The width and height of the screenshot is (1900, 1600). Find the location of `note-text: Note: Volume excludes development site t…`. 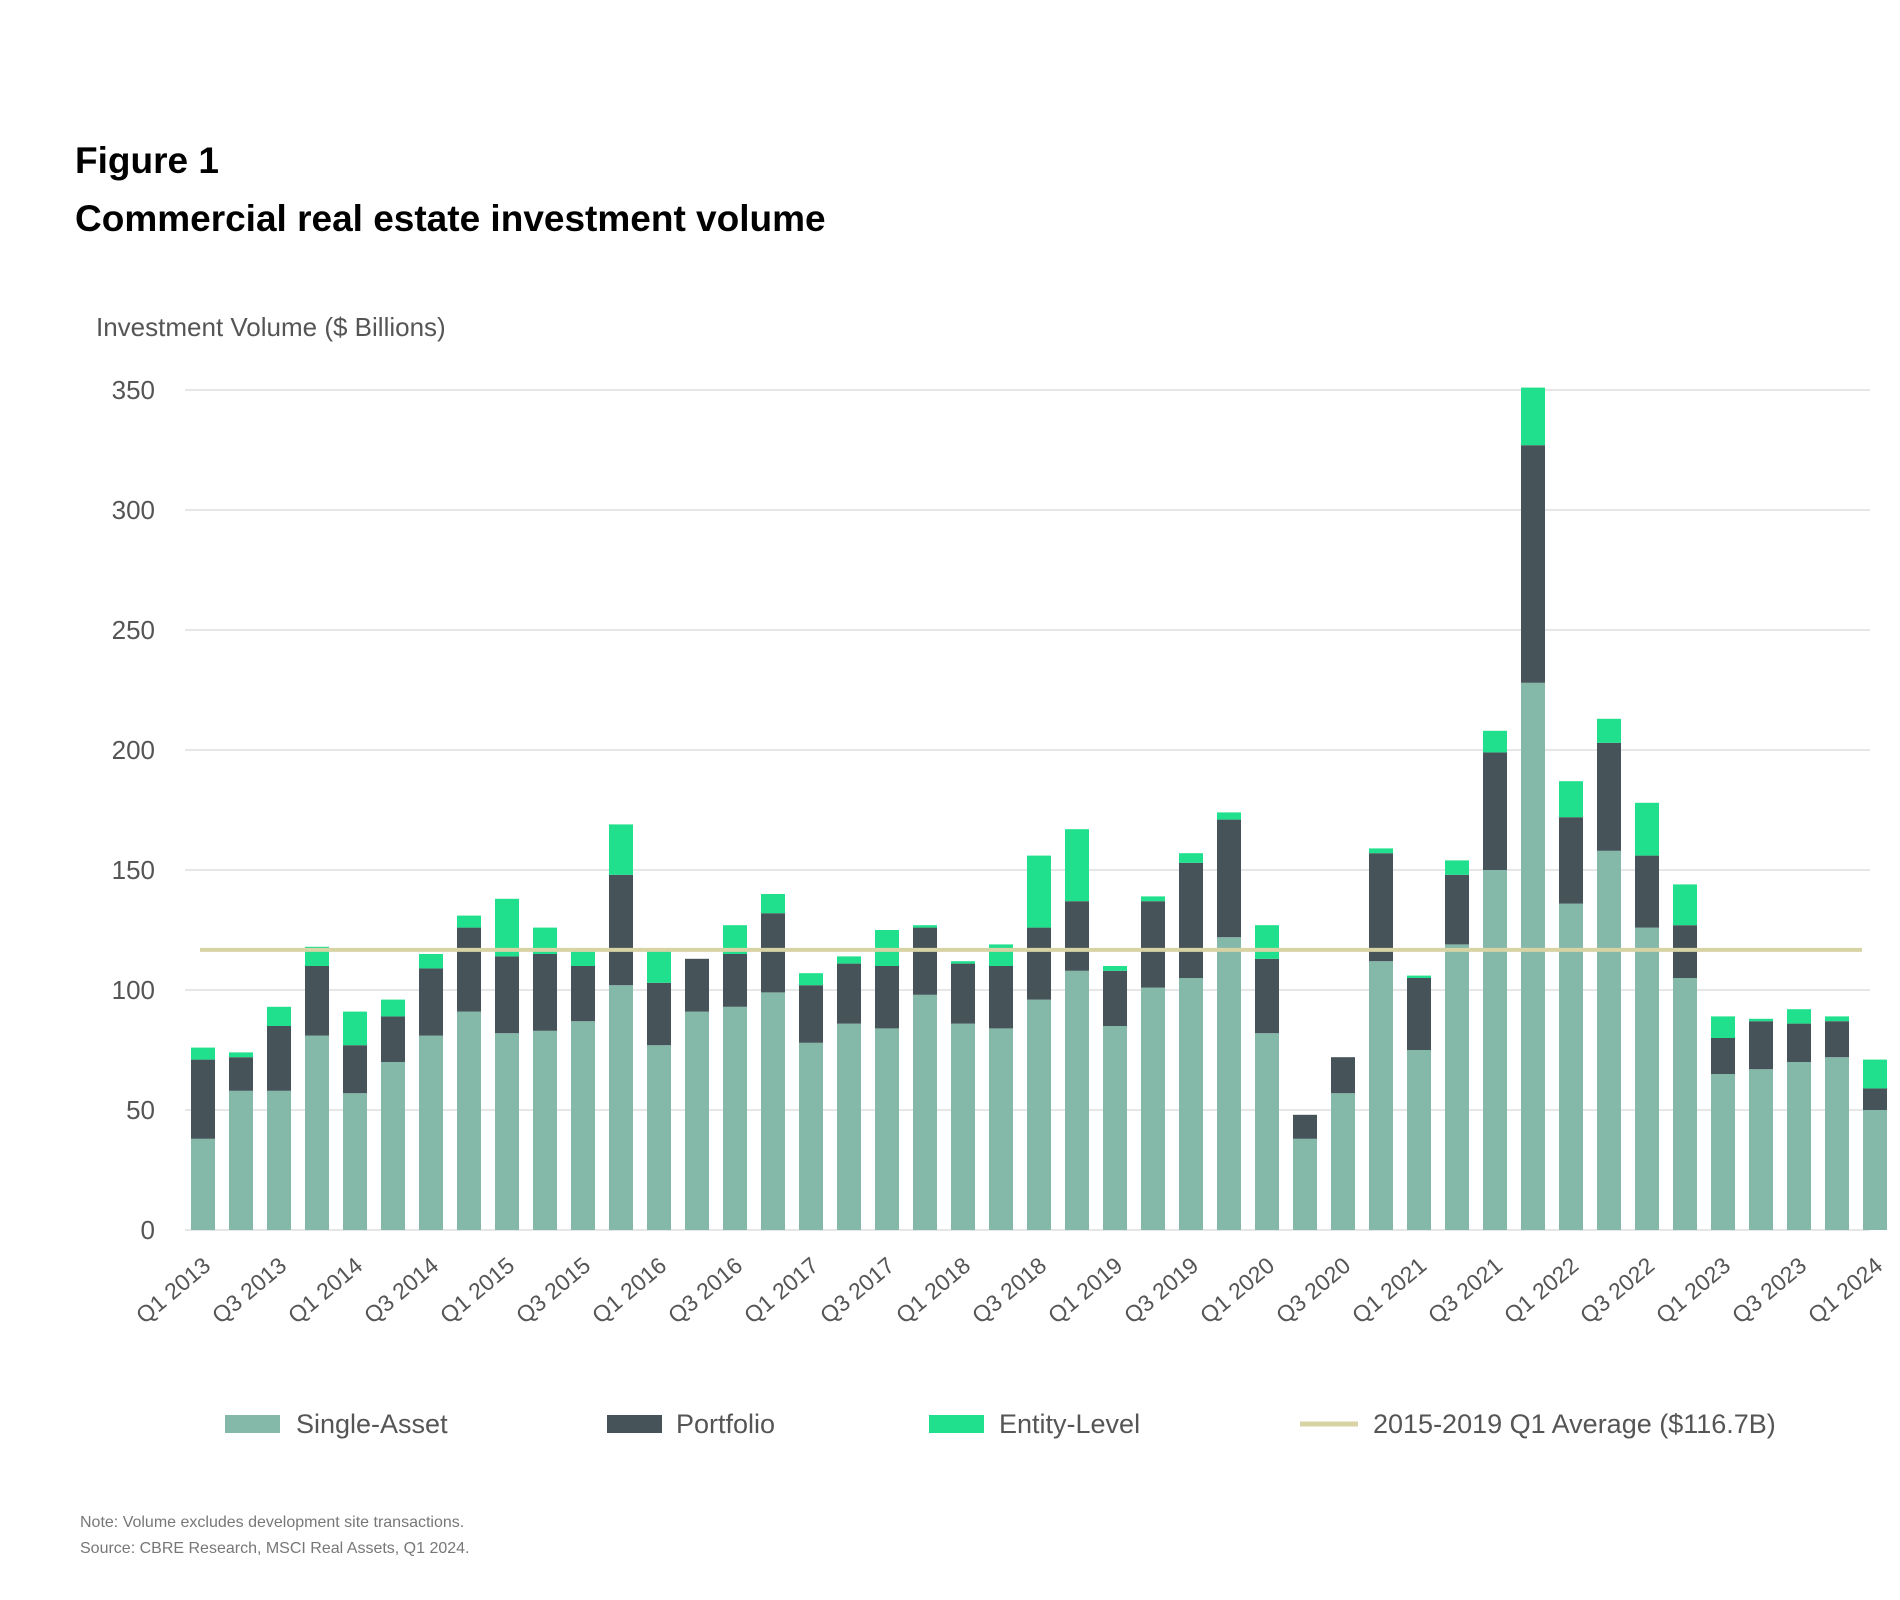

note-text: Note: Volume excludes development site t… is located at coordinates (272, 1522).